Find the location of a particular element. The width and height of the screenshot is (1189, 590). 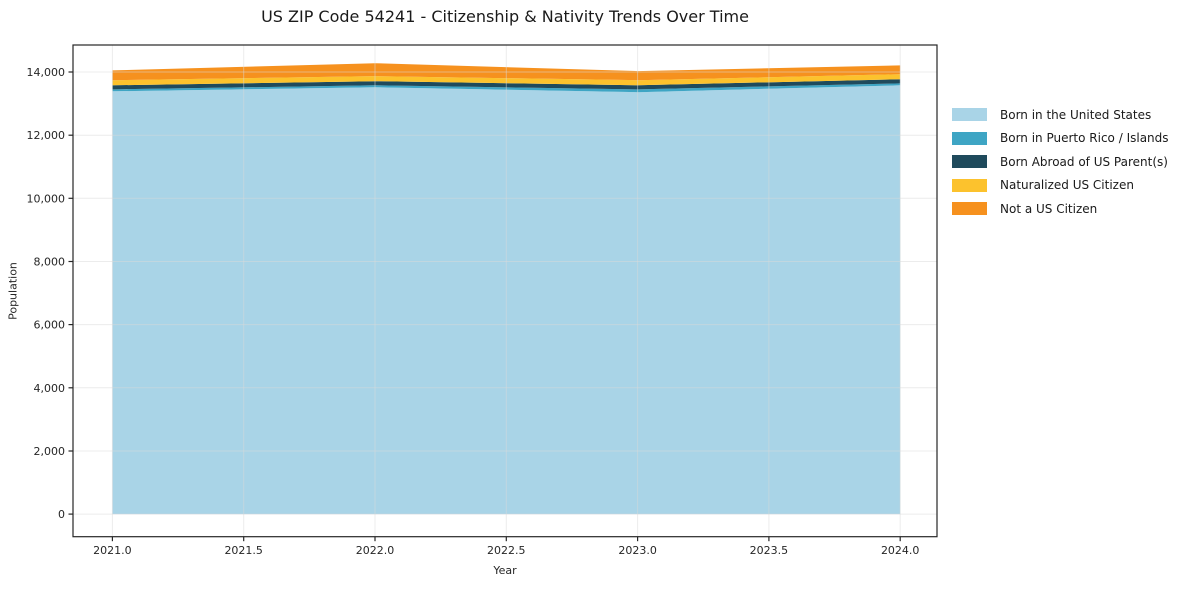

legend-item-born-in-puerto-rico-islands: Born in Puerto Rico / Islands is located at coordinates (1060, 139).